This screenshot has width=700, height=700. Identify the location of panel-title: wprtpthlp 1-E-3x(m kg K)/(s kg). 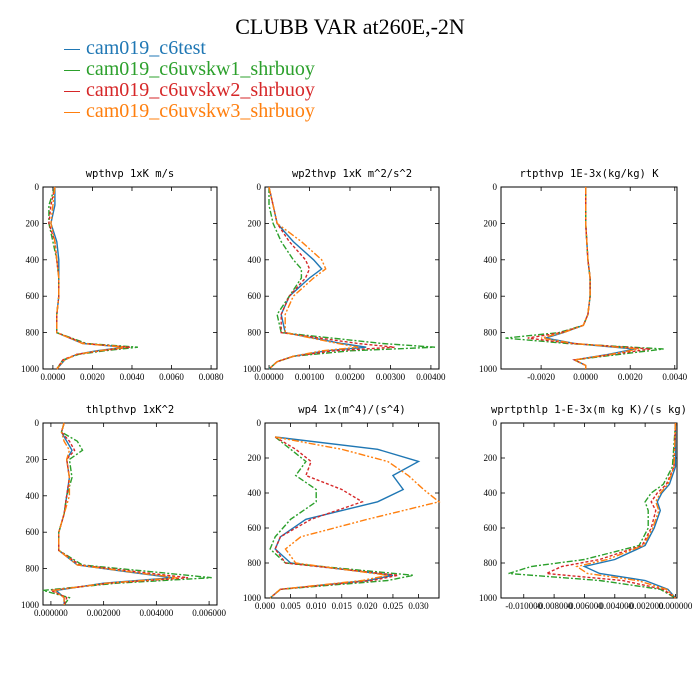
(589, 410).